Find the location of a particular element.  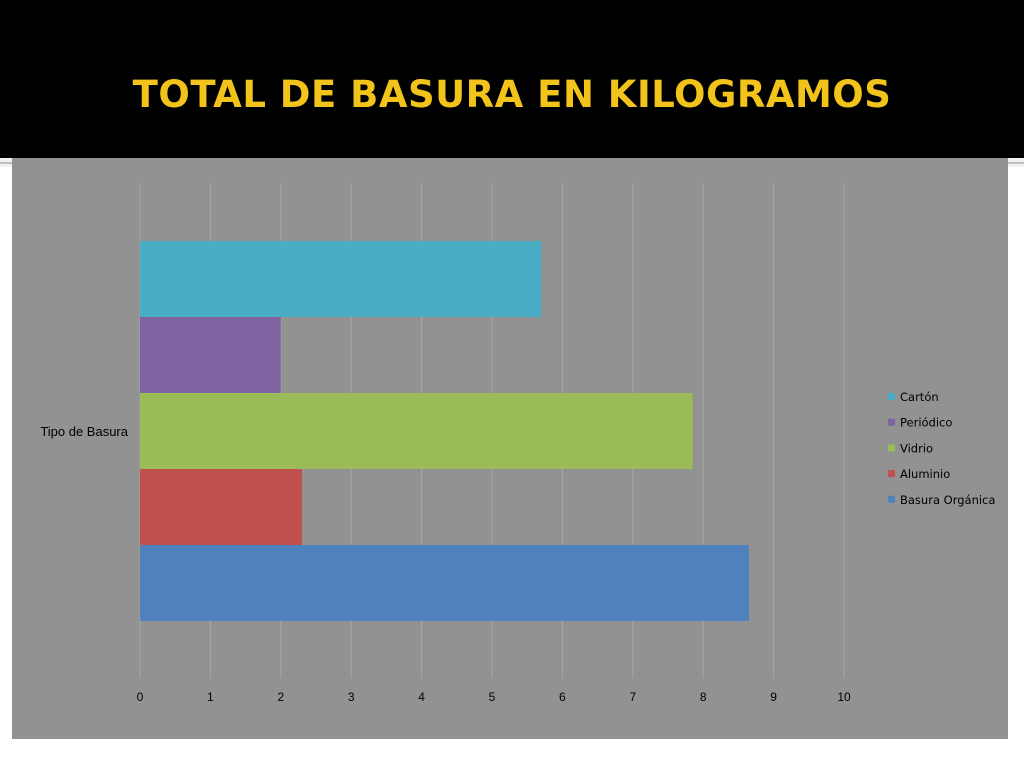

x-tick-label: 0 is located at coordinates (140, 697).